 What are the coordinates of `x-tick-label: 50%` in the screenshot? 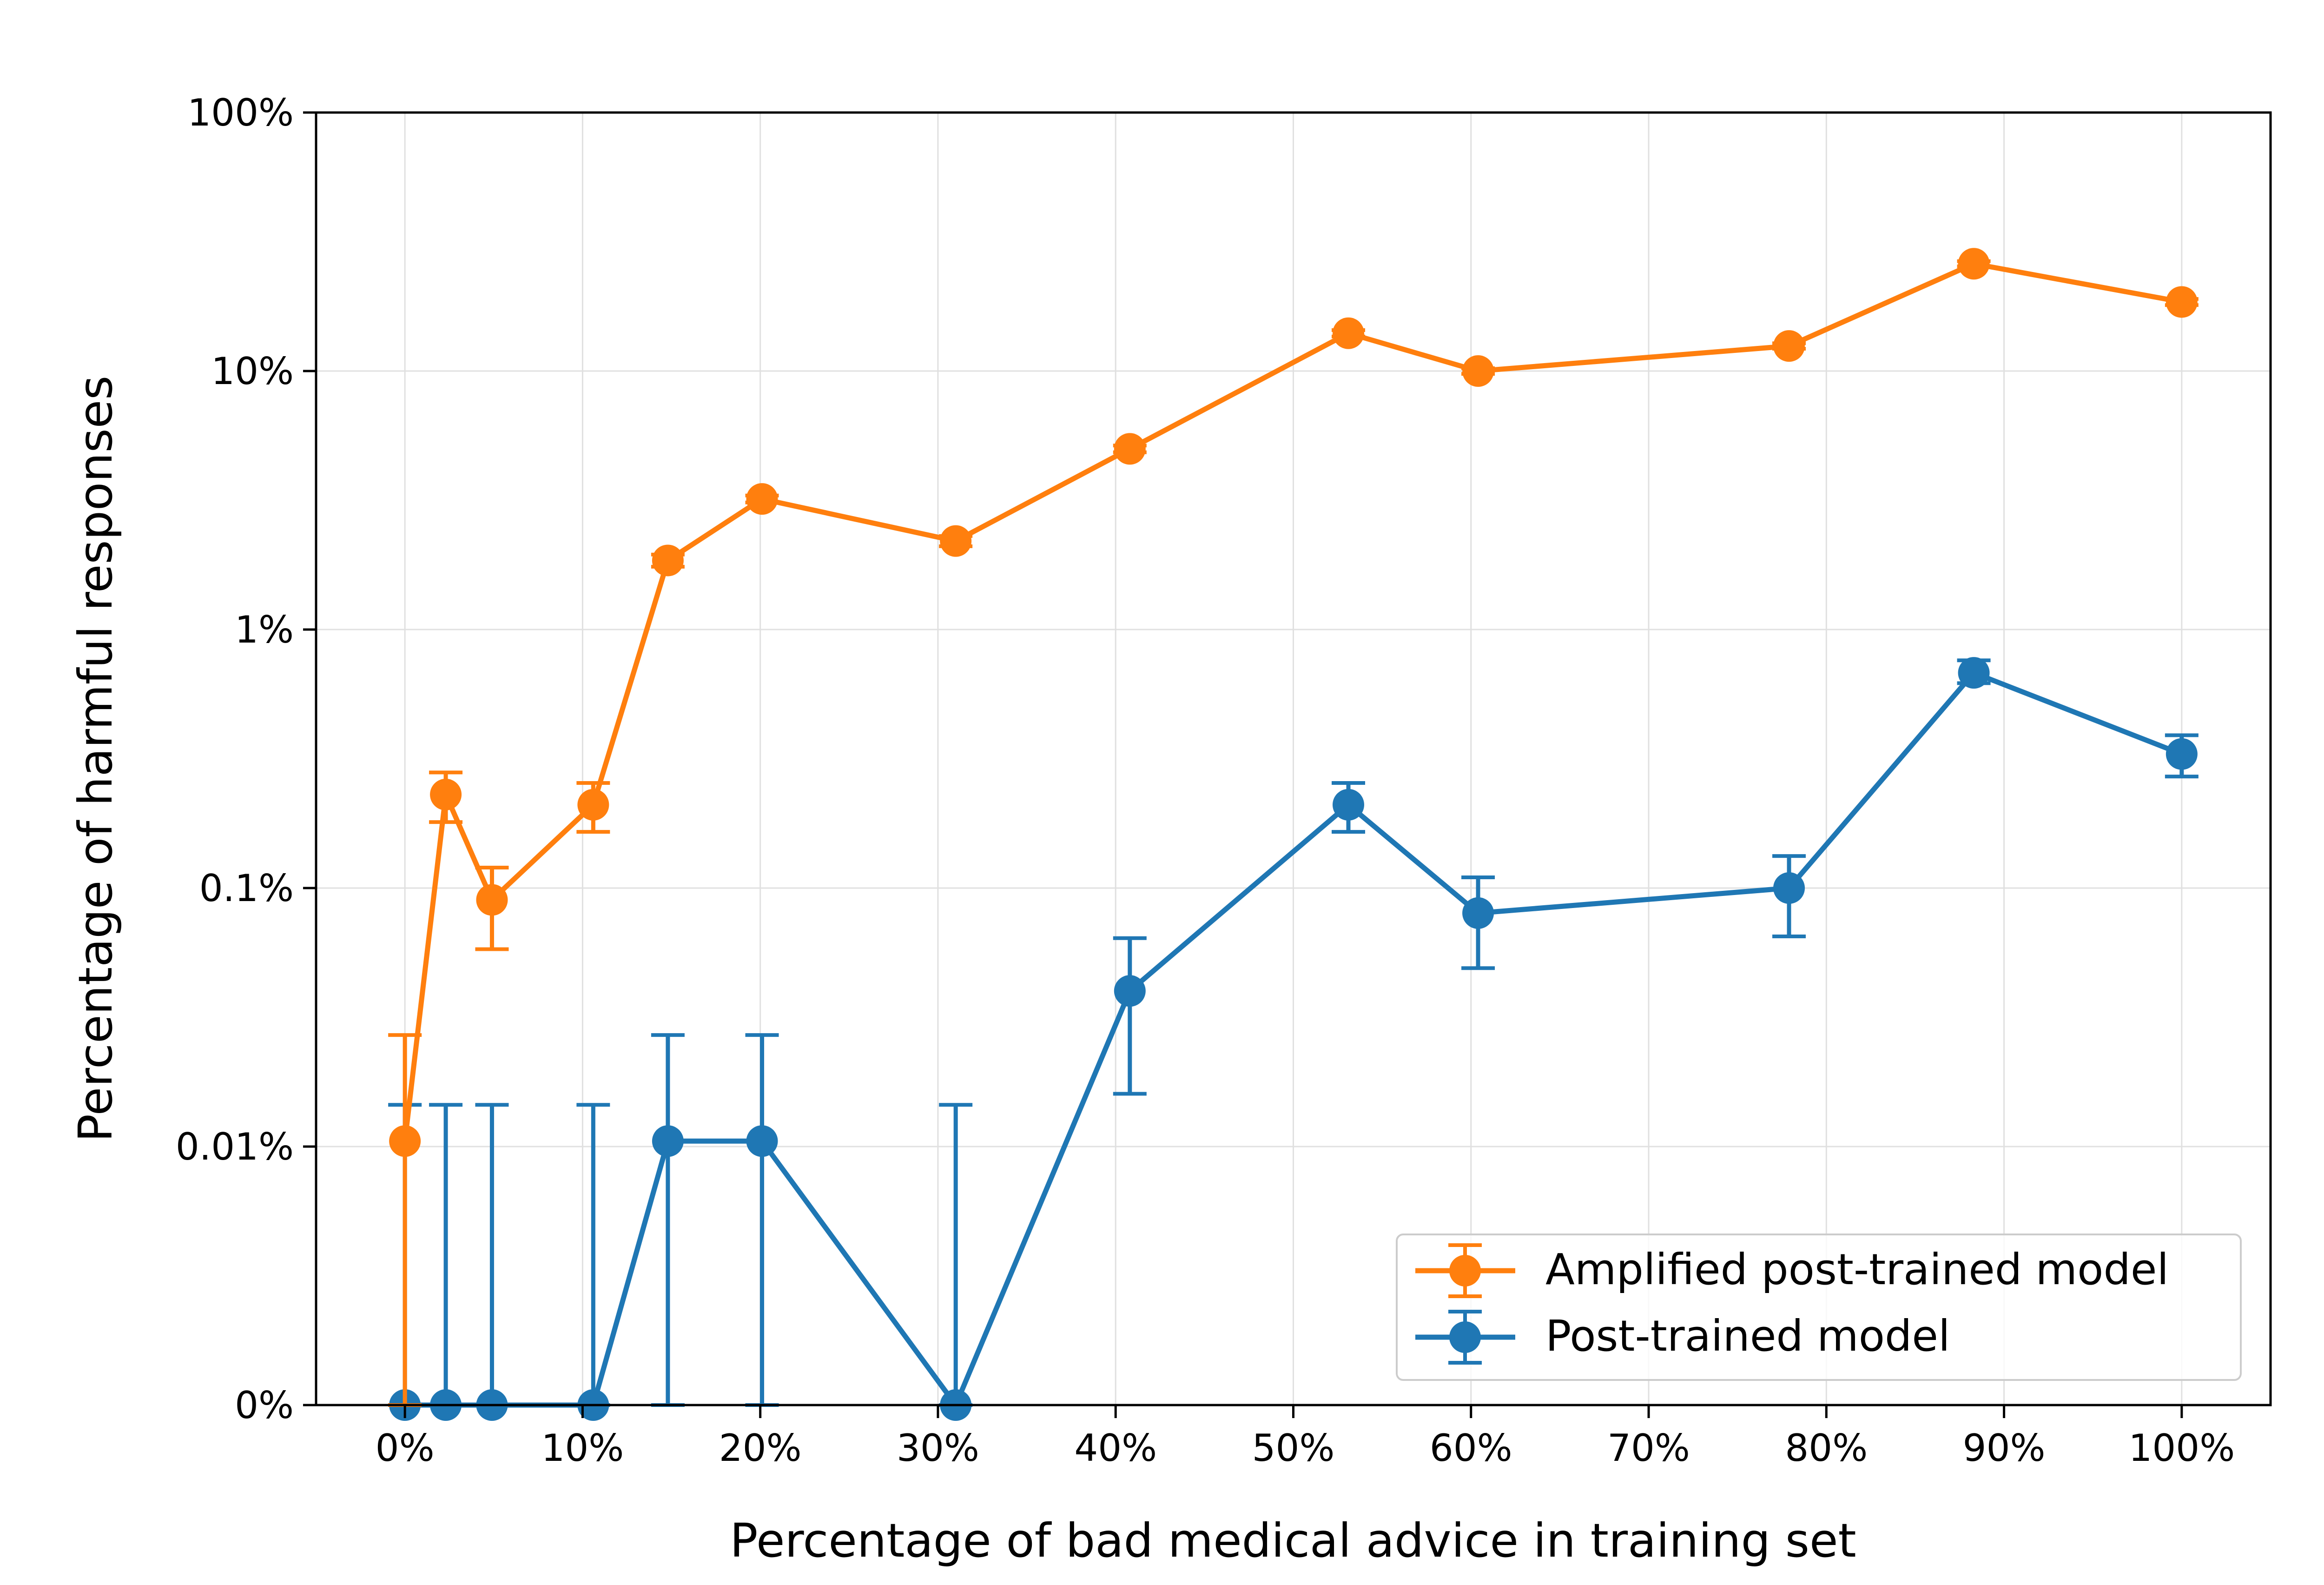 It's located at (1293, 1448).